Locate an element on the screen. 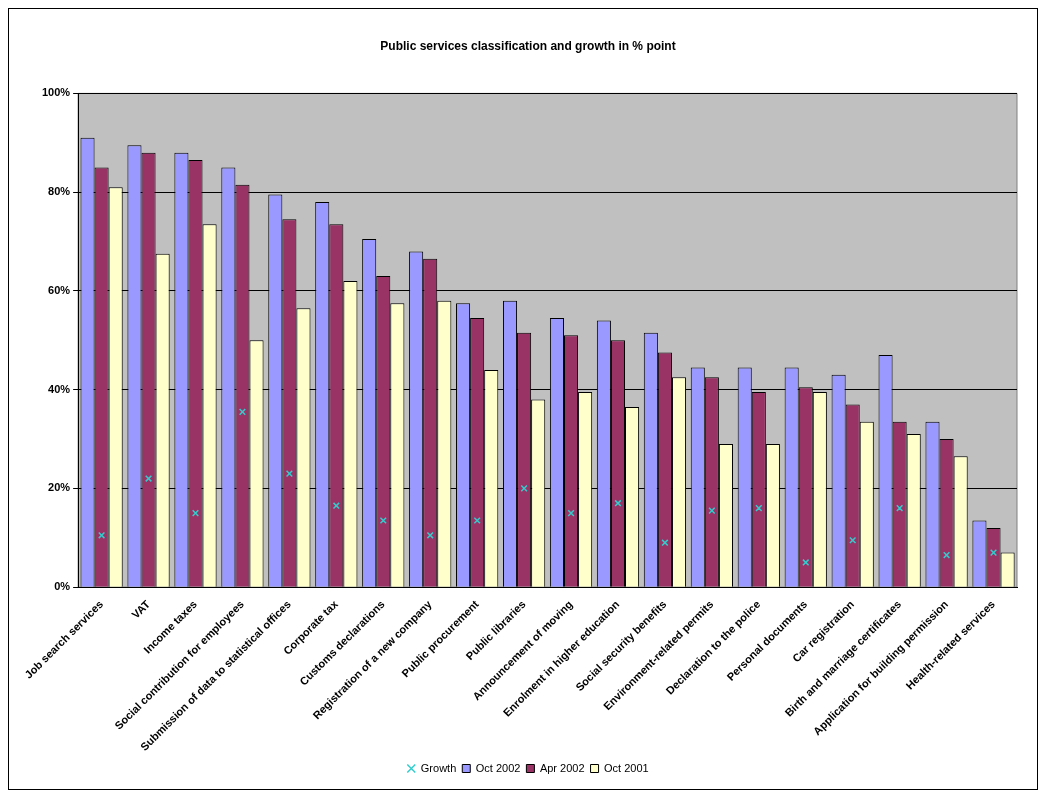 The width and height of the screenshot is (1046, 798). y-tick-label: 20% is located at coordinates (59, 487).